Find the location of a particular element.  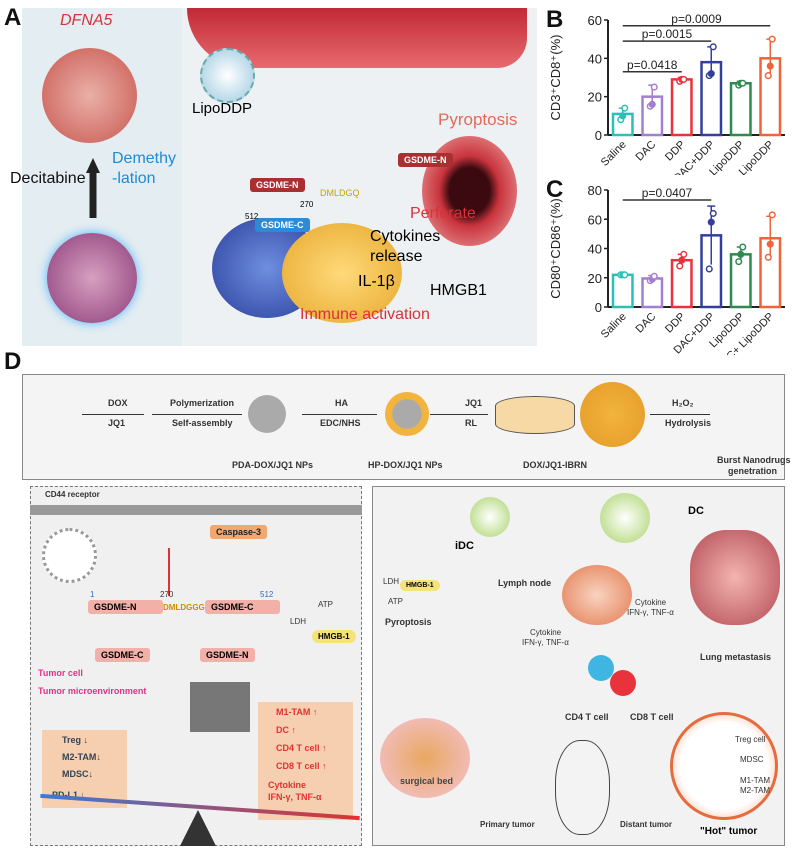

dox-label: DOX is located at coordinates (118, 403).